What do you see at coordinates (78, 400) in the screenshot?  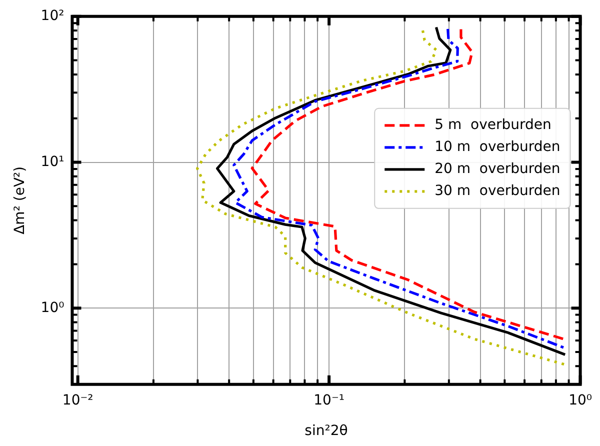 I see `x-tick-label: 10⁻²` at bounding box center [78, 400].